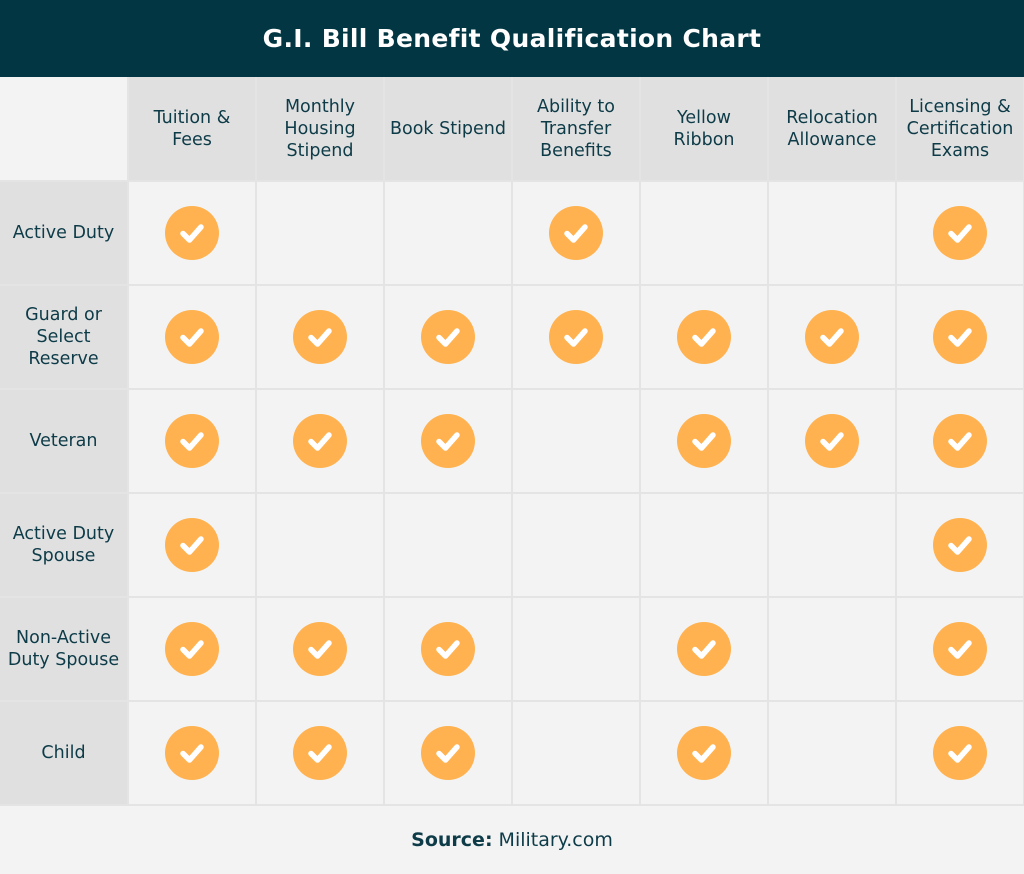 This screenshot has height=874, width=1024. Describe the element at coordinates (704, 128) in the screenshot. I see `column-header: Yellow Ribbon` at that location.